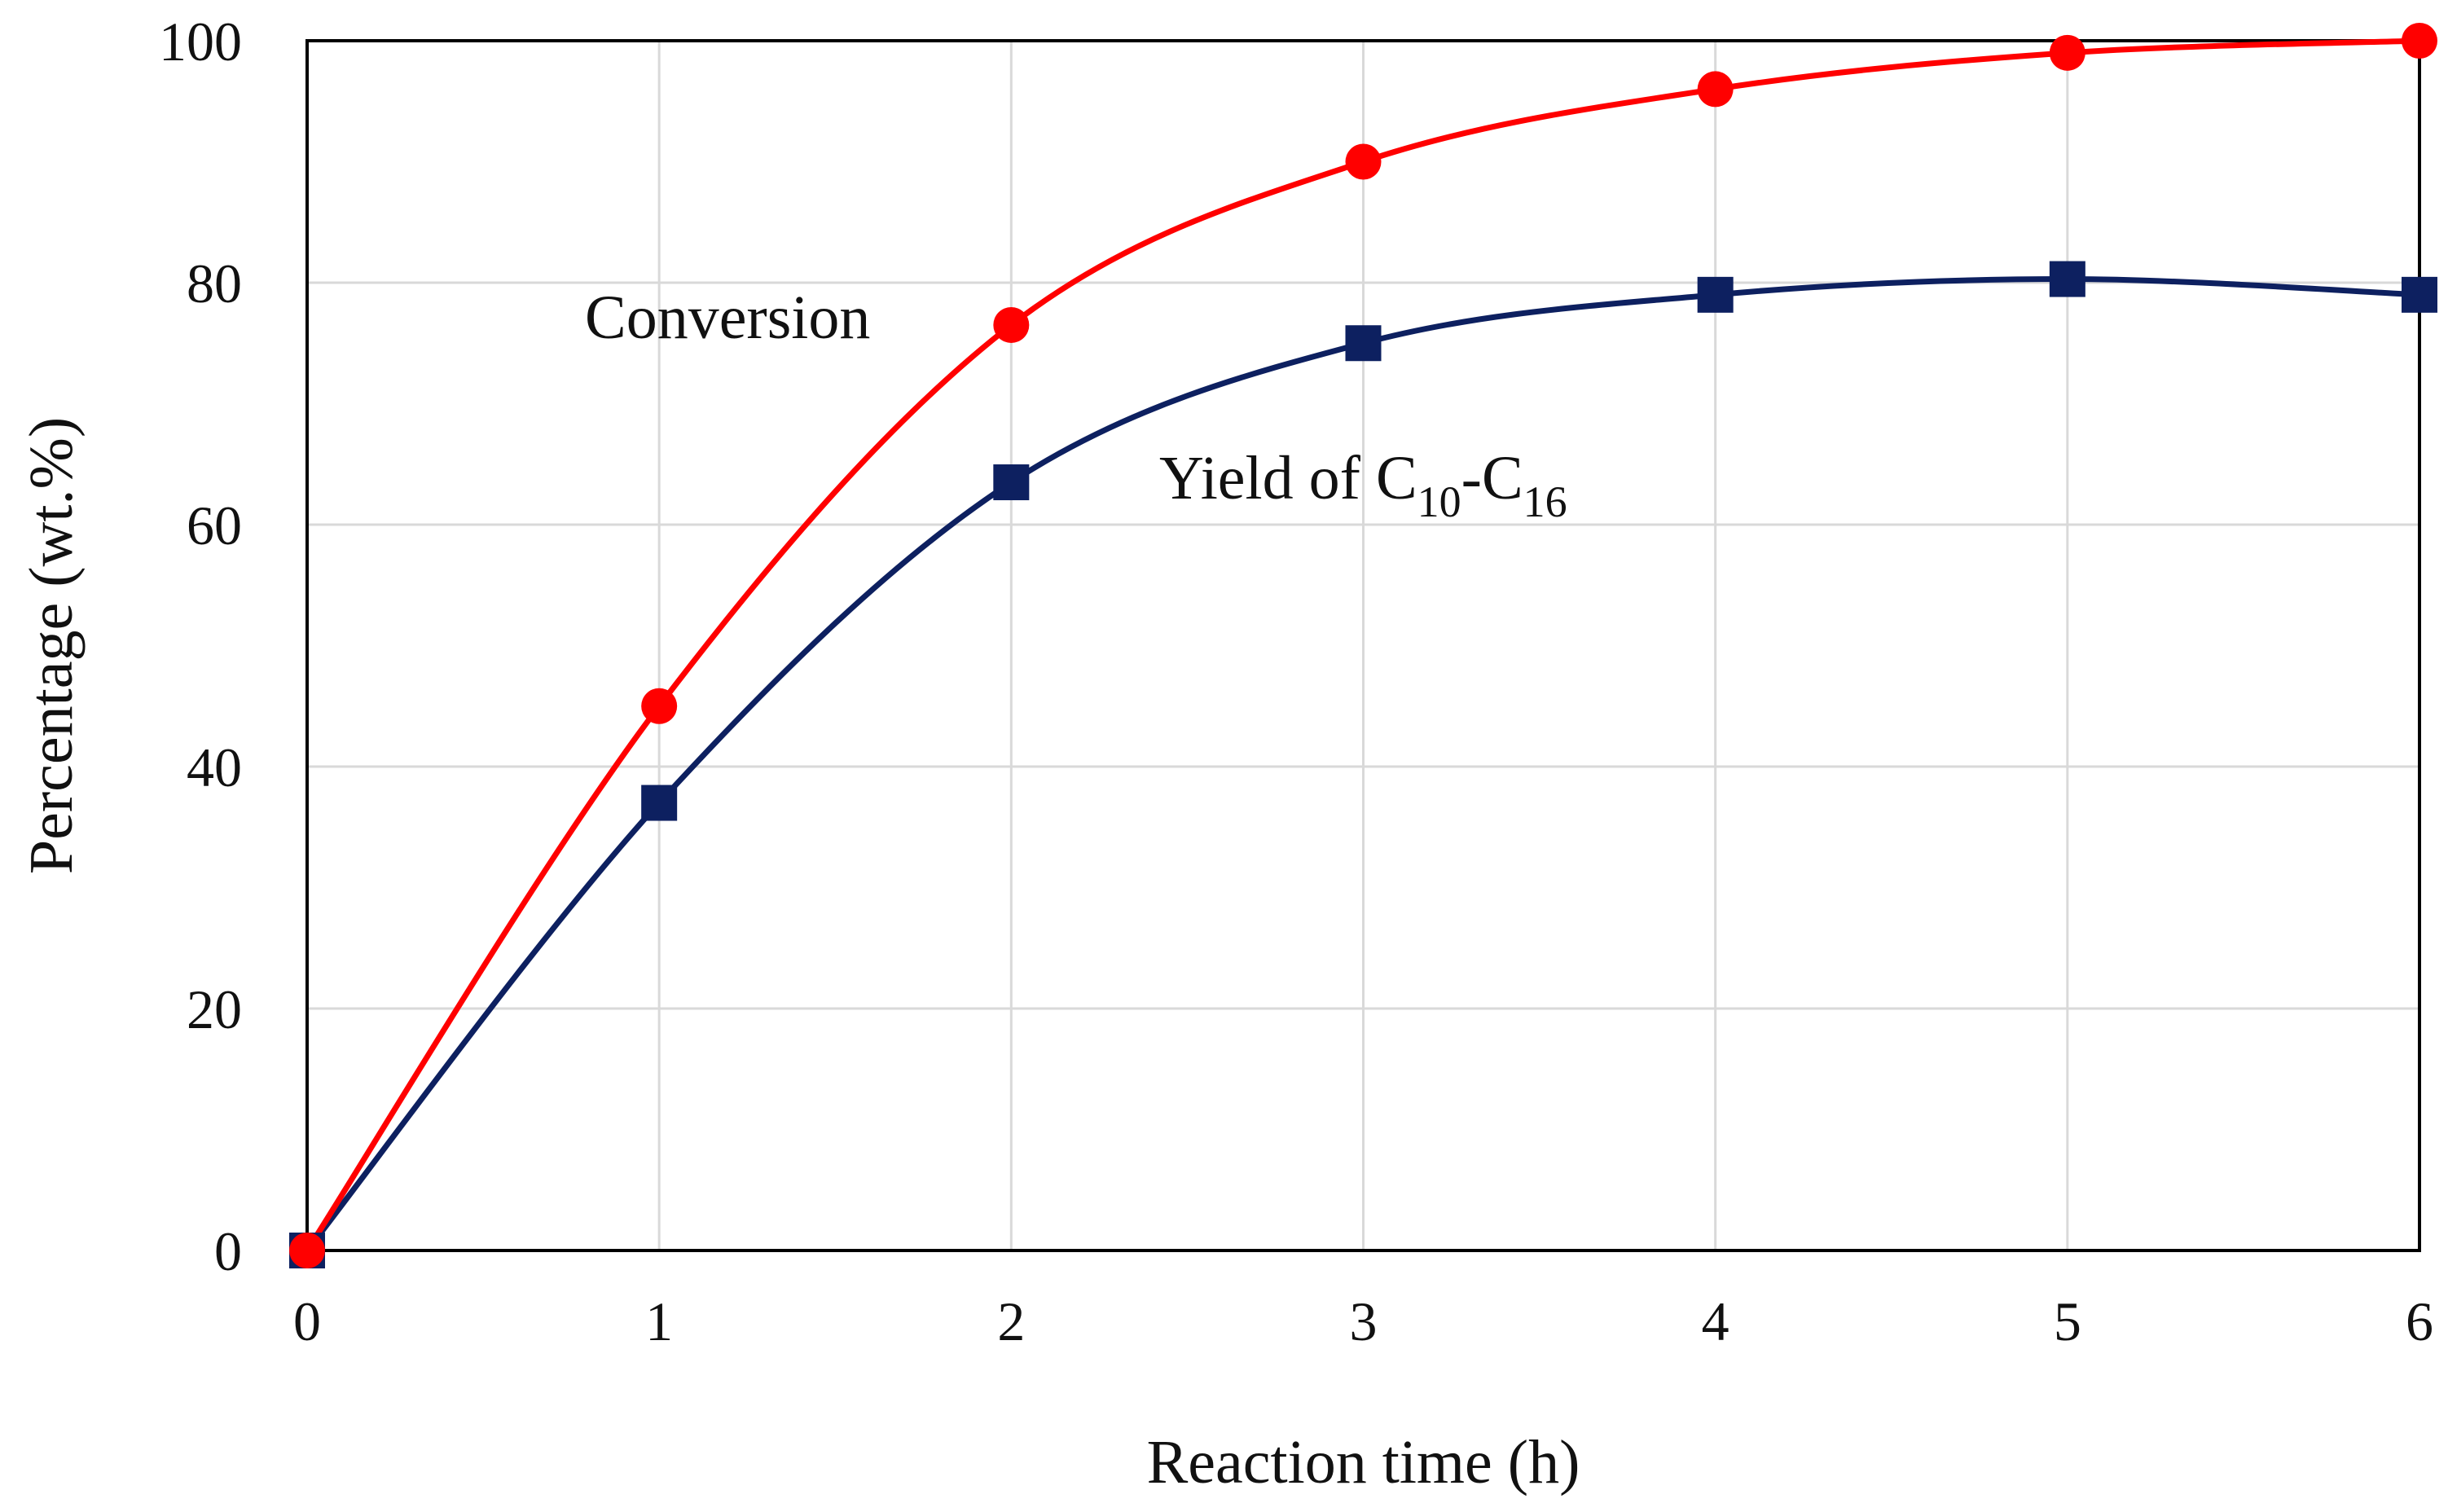  Describe the element at coordinates (215, 767) in the screenshot. I see `y-tick-label: 40` at that location.